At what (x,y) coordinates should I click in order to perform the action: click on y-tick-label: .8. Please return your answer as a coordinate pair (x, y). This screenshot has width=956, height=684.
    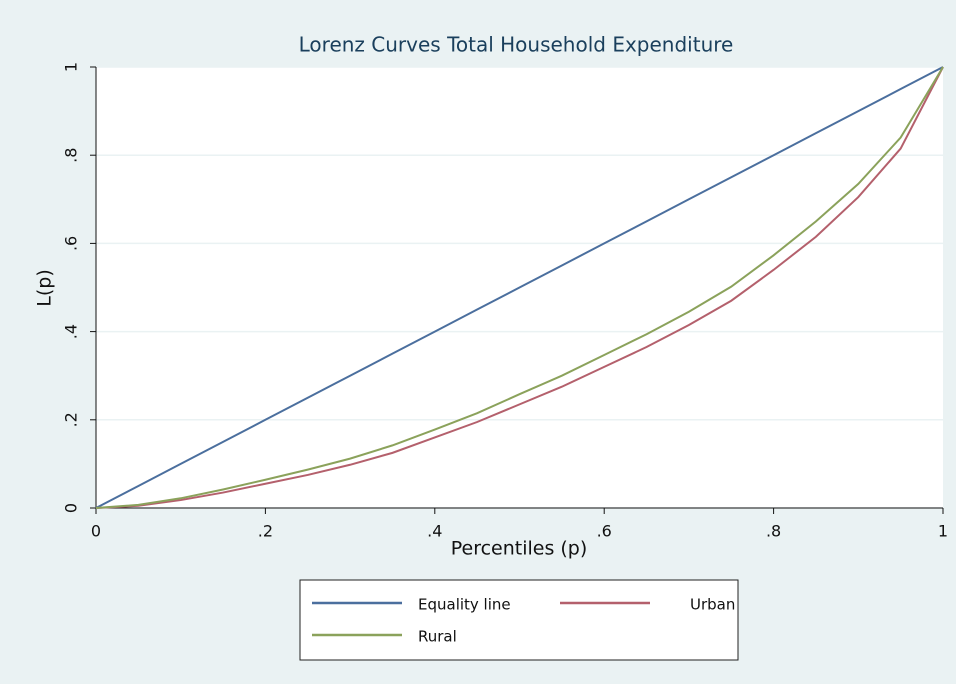
    Looking at the image, I should click on (71, 155).